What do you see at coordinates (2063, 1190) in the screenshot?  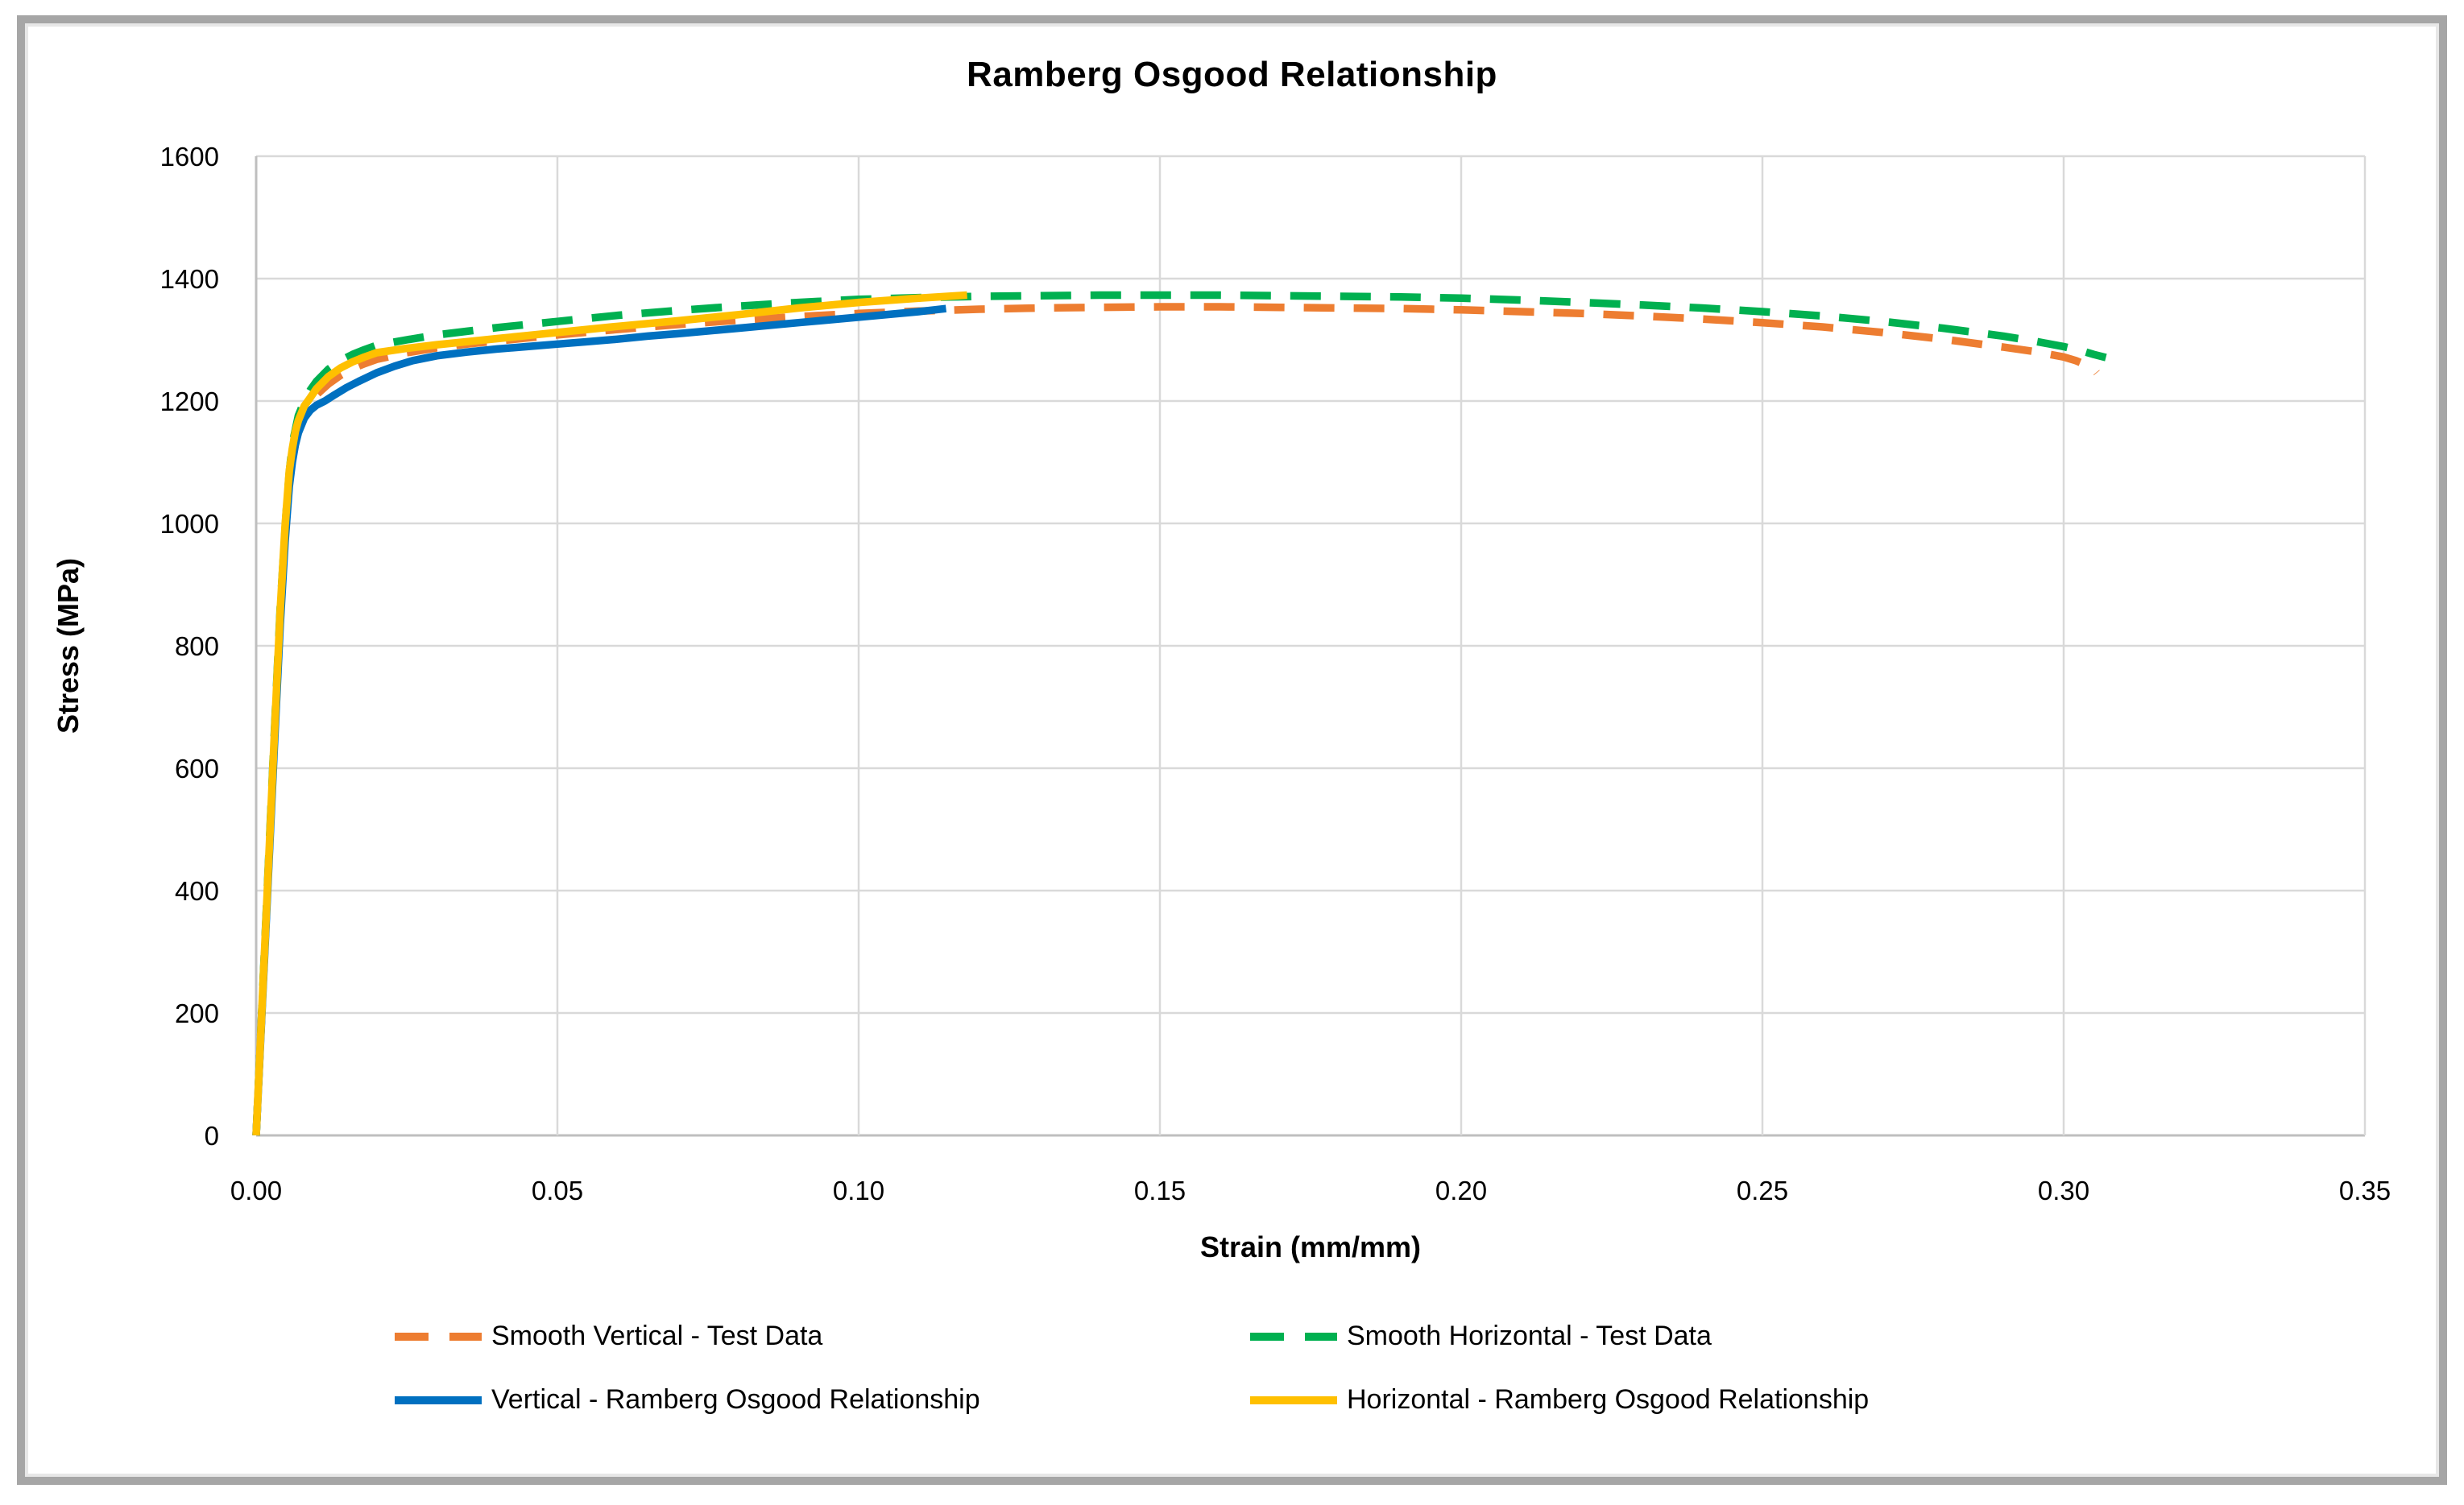 I see `x-tick-label: 0.30` at bounding box center [2063, 1190].